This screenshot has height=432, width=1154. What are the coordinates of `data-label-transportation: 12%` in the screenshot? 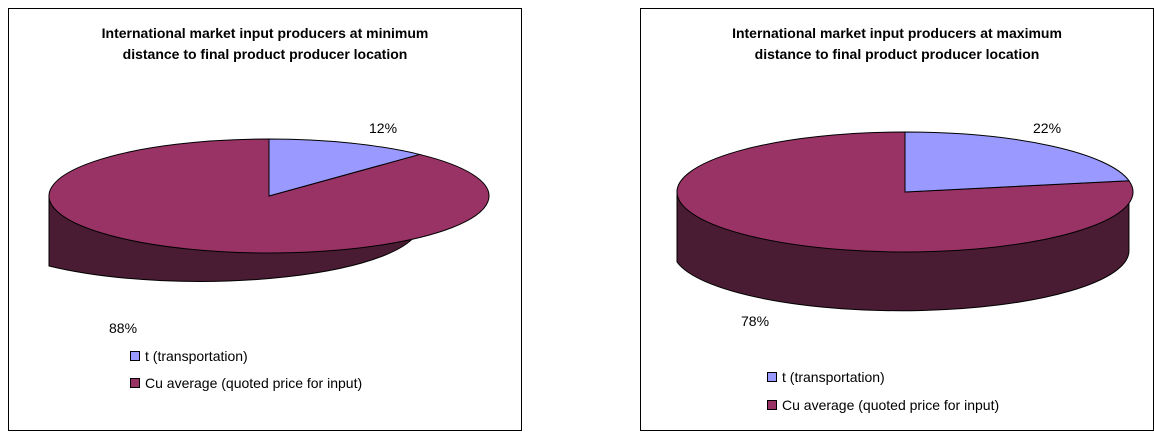 It's located at (383, 128).